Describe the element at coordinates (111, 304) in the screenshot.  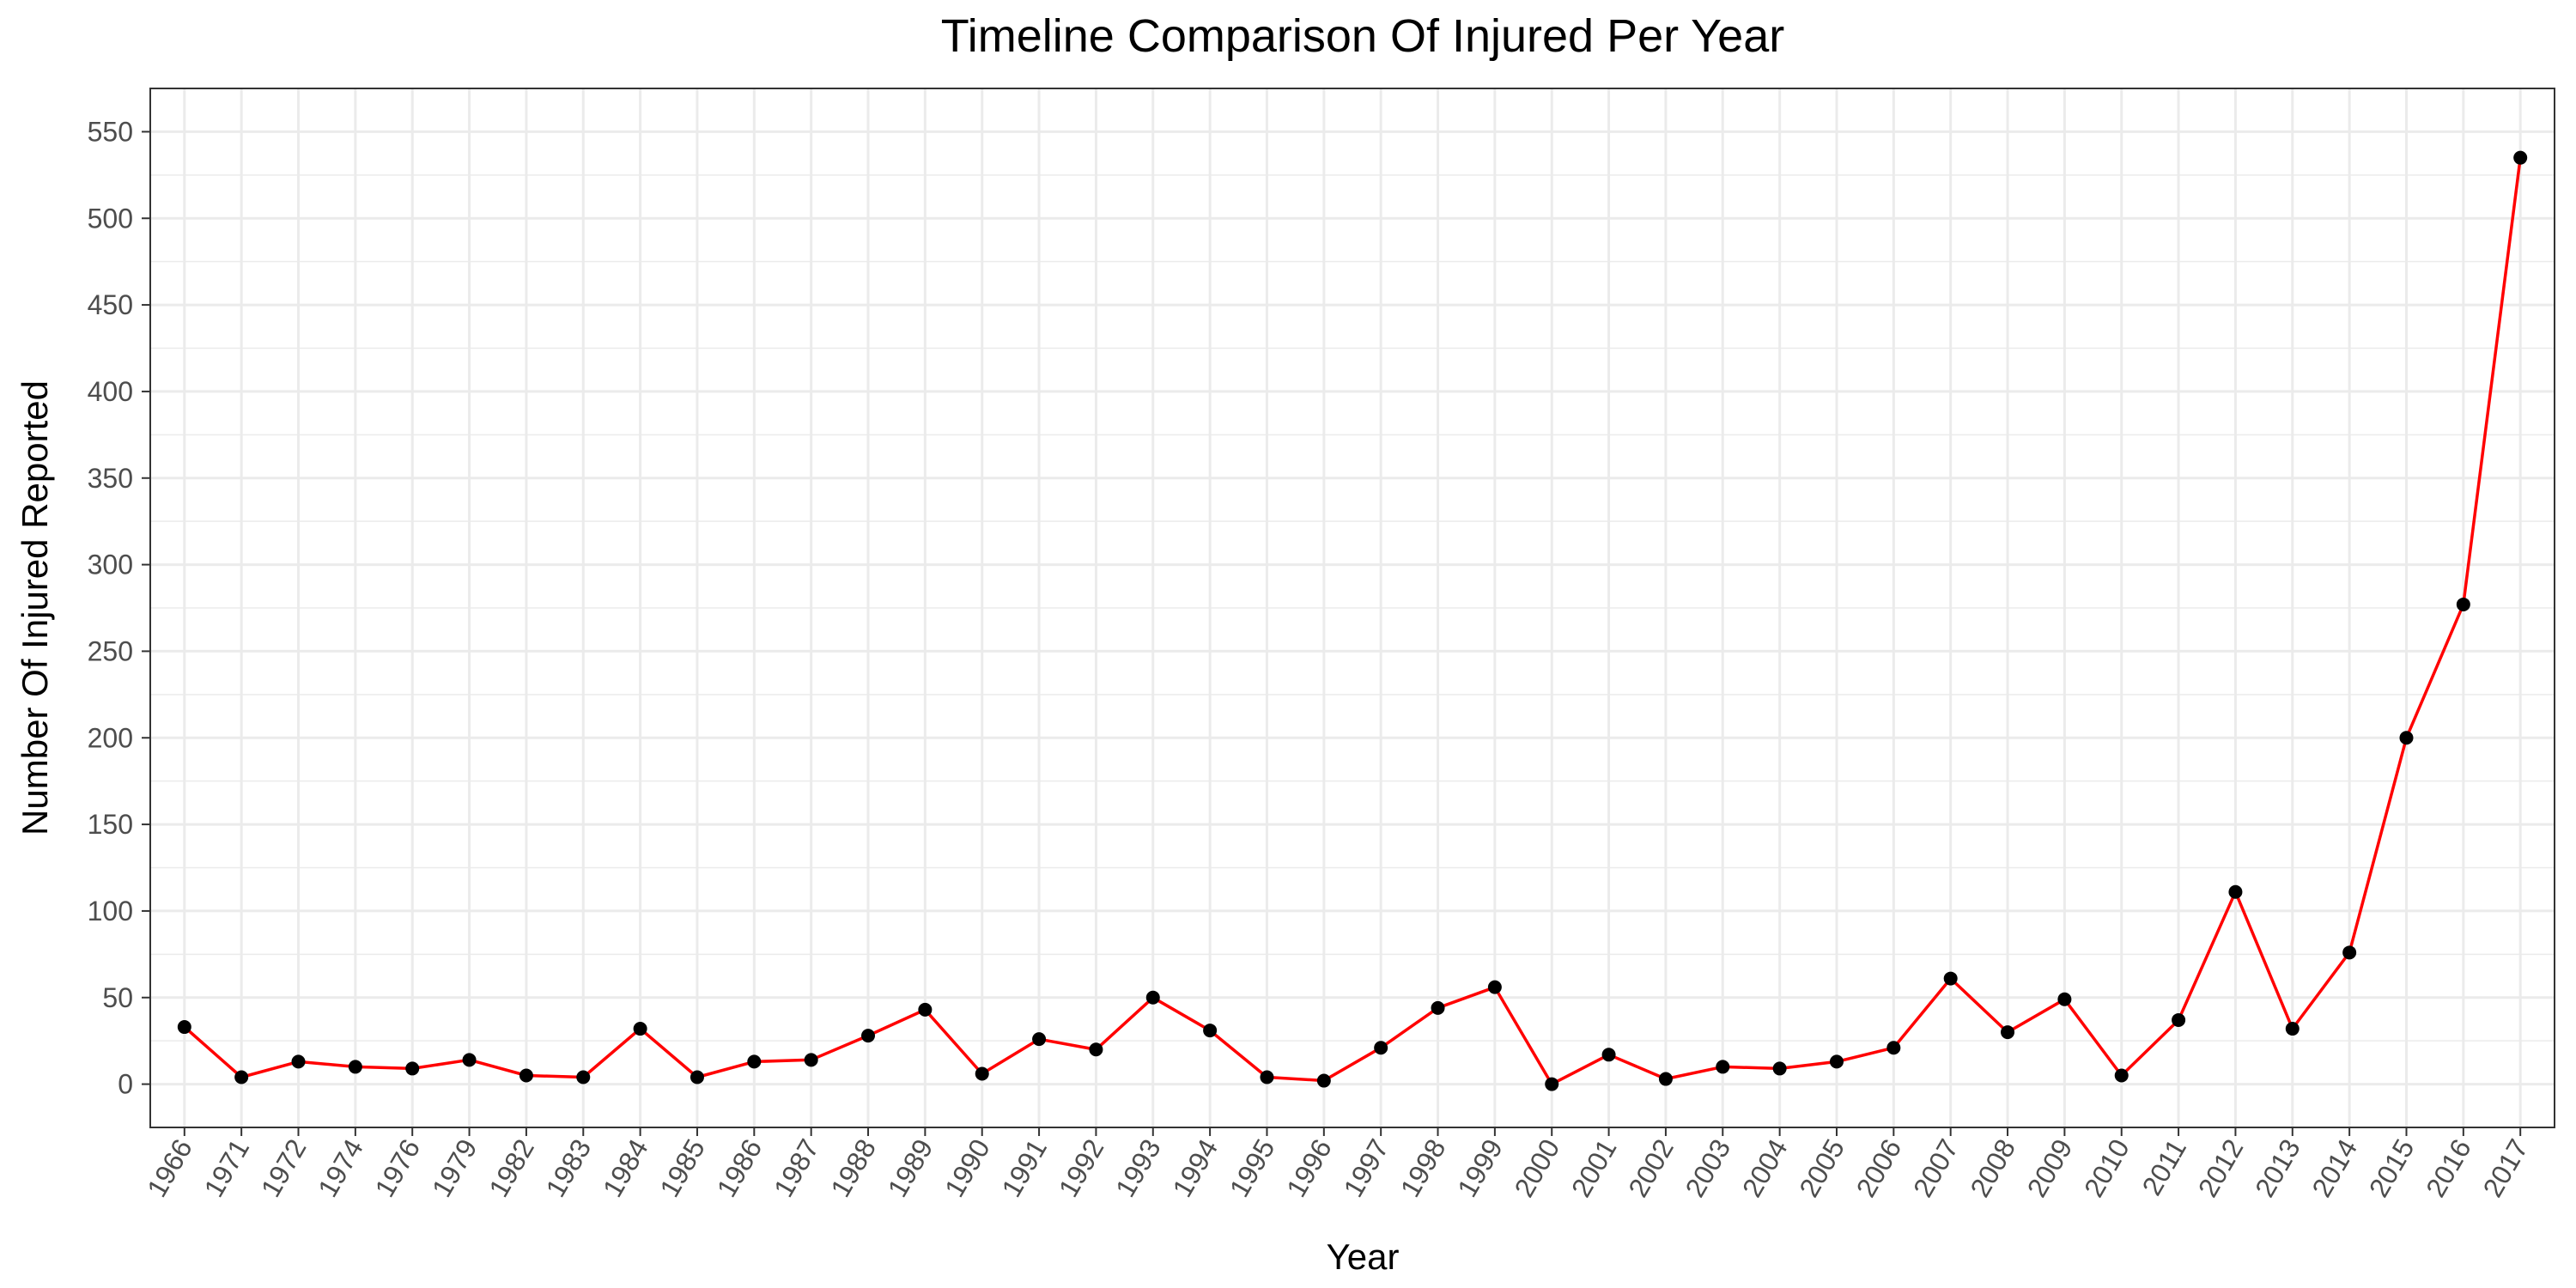
I see `y-tick-label: 450` at that location.